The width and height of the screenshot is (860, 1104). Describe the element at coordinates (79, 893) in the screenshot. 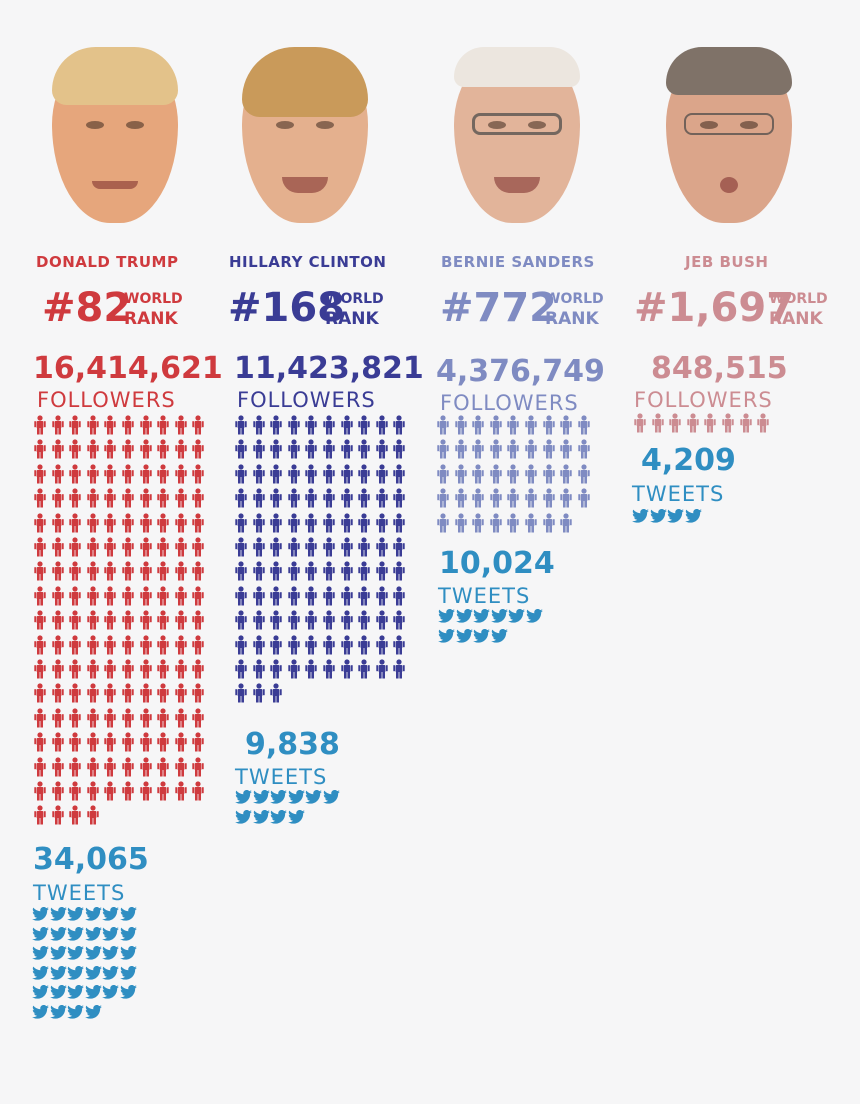

I see `tweets-label: TWEETS` at that location.